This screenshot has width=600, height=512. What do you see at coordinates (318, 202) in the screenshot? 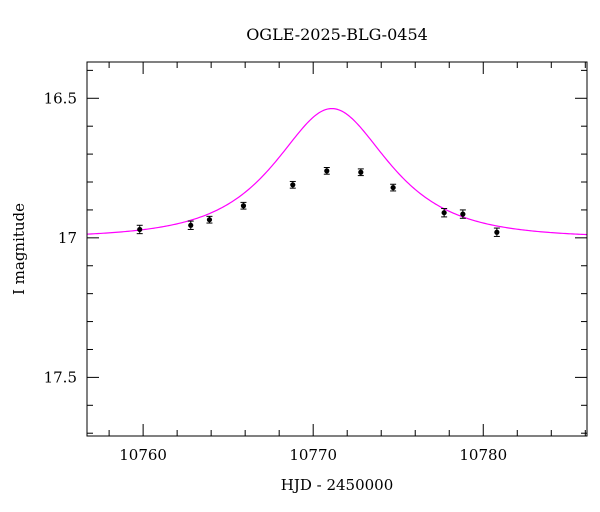
I see `data-points-group` at bounding box center [318, 202].